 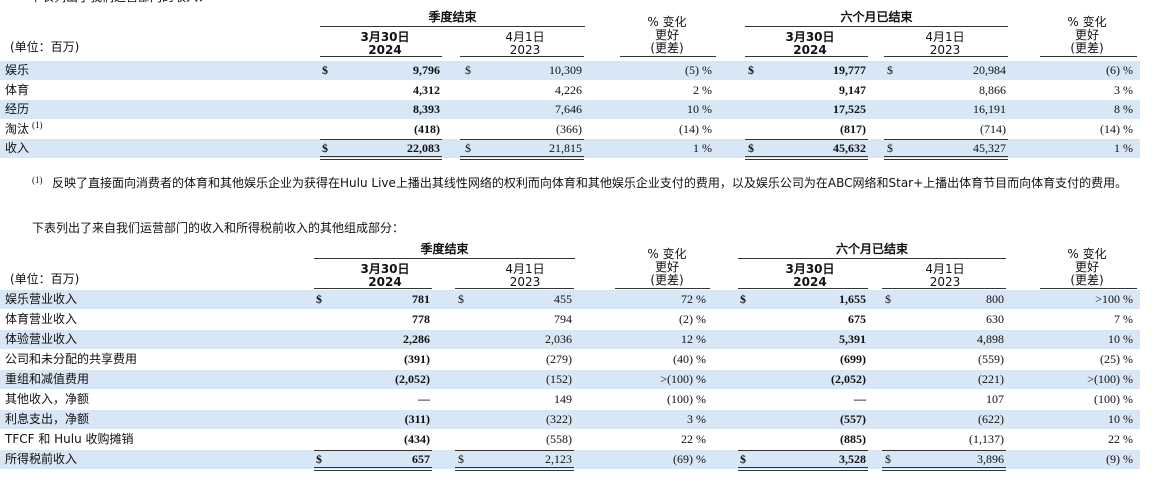 What do you see at coordinates (695, 128) in the screenshot?
I see `cell-value: (14) %` at bounding box center [695, 128].